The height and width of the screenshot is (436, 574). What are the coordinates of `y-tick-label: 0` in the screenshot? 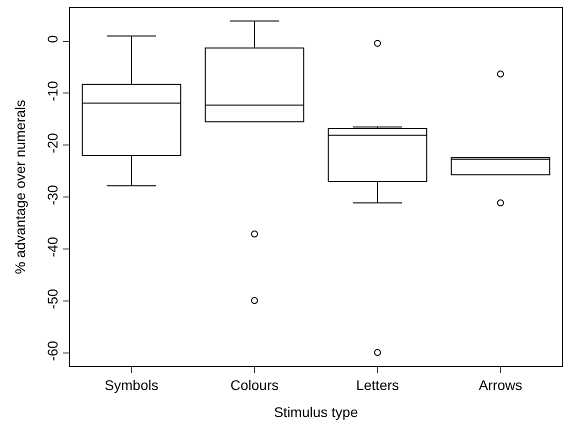 It's located at (52, 39).